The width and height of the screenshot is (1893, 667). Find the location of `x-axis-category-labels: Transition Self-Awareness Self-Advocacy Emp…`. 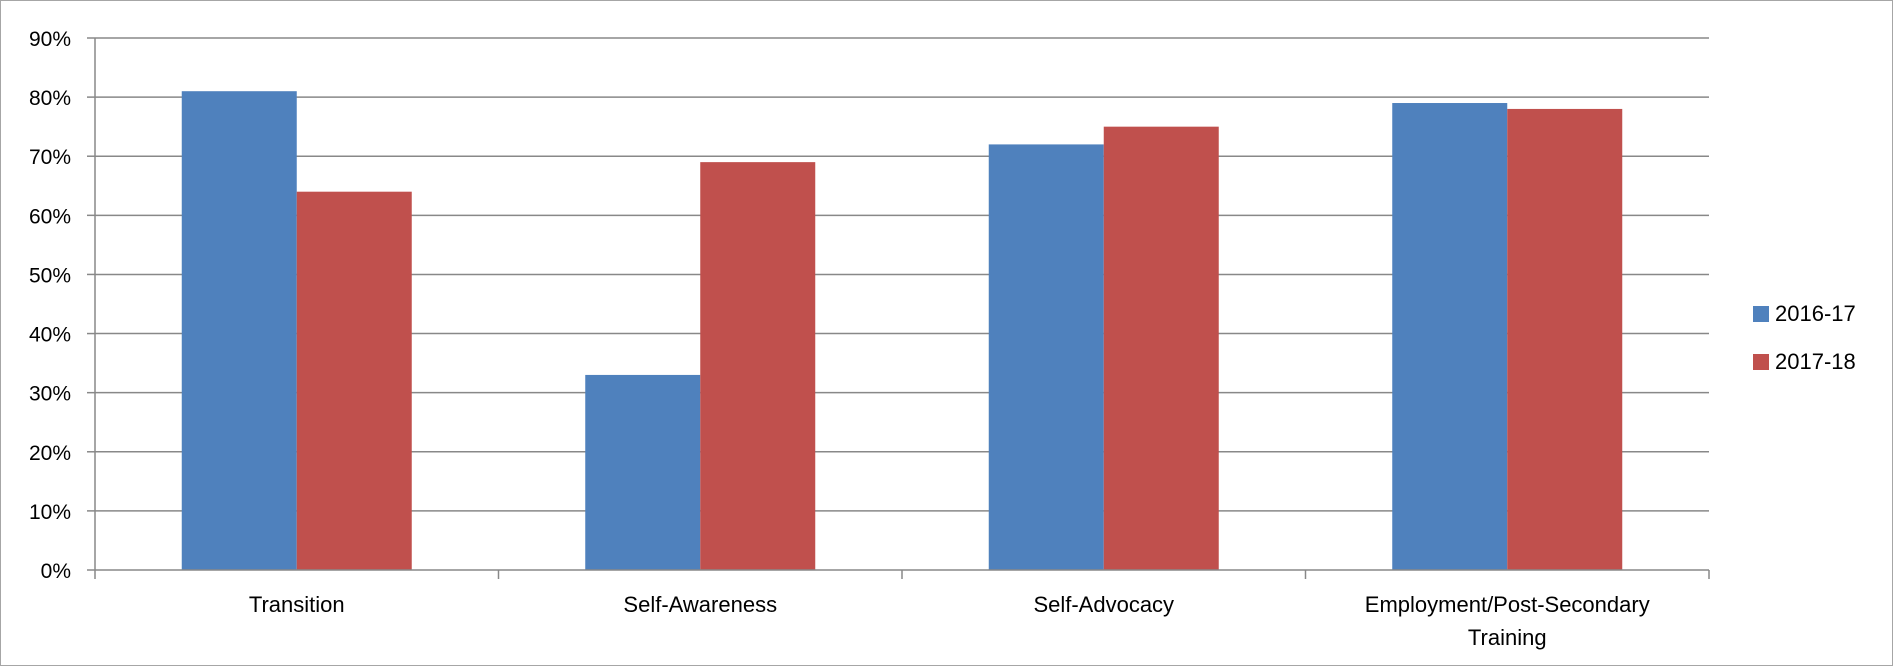

x-axis-category-labels: Transition Self-Awareness Self-Advocacy Emp… is located at coordinates (949, 621).